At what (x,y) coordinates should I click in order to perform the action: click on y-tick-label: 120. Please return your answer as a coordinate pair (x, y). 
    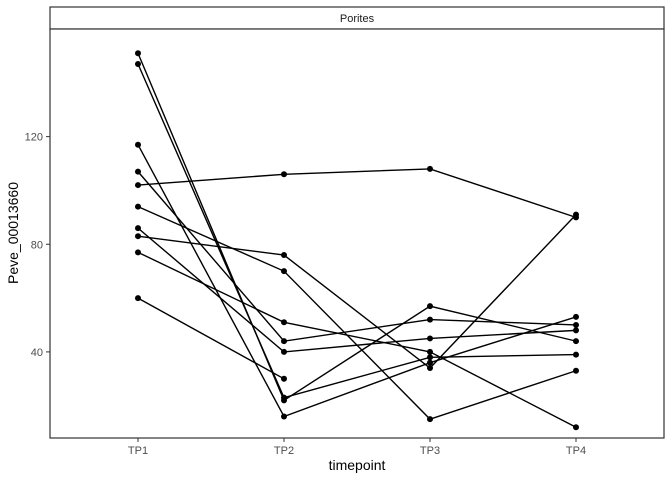
    Looking at the image, I should click on (34, 138).